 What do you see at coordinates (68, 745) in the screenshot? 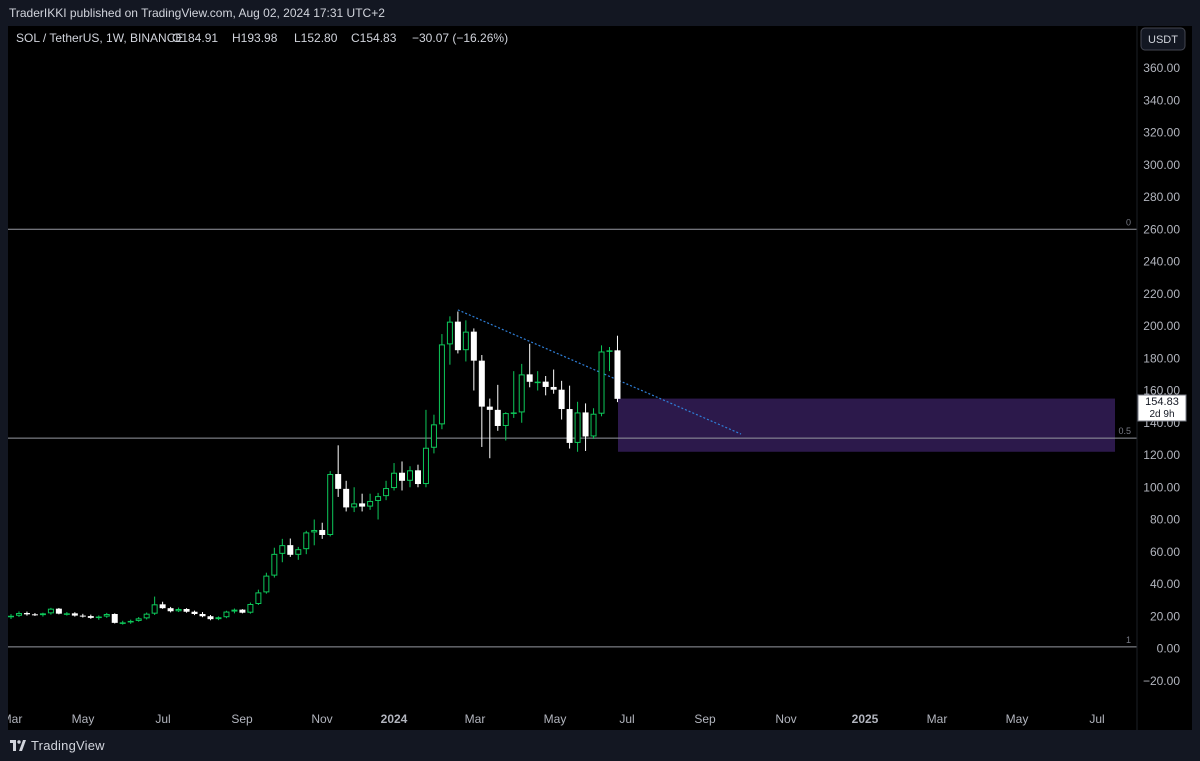
I see `tradingview-brand: TradingView` at bounding box center [68, 745].